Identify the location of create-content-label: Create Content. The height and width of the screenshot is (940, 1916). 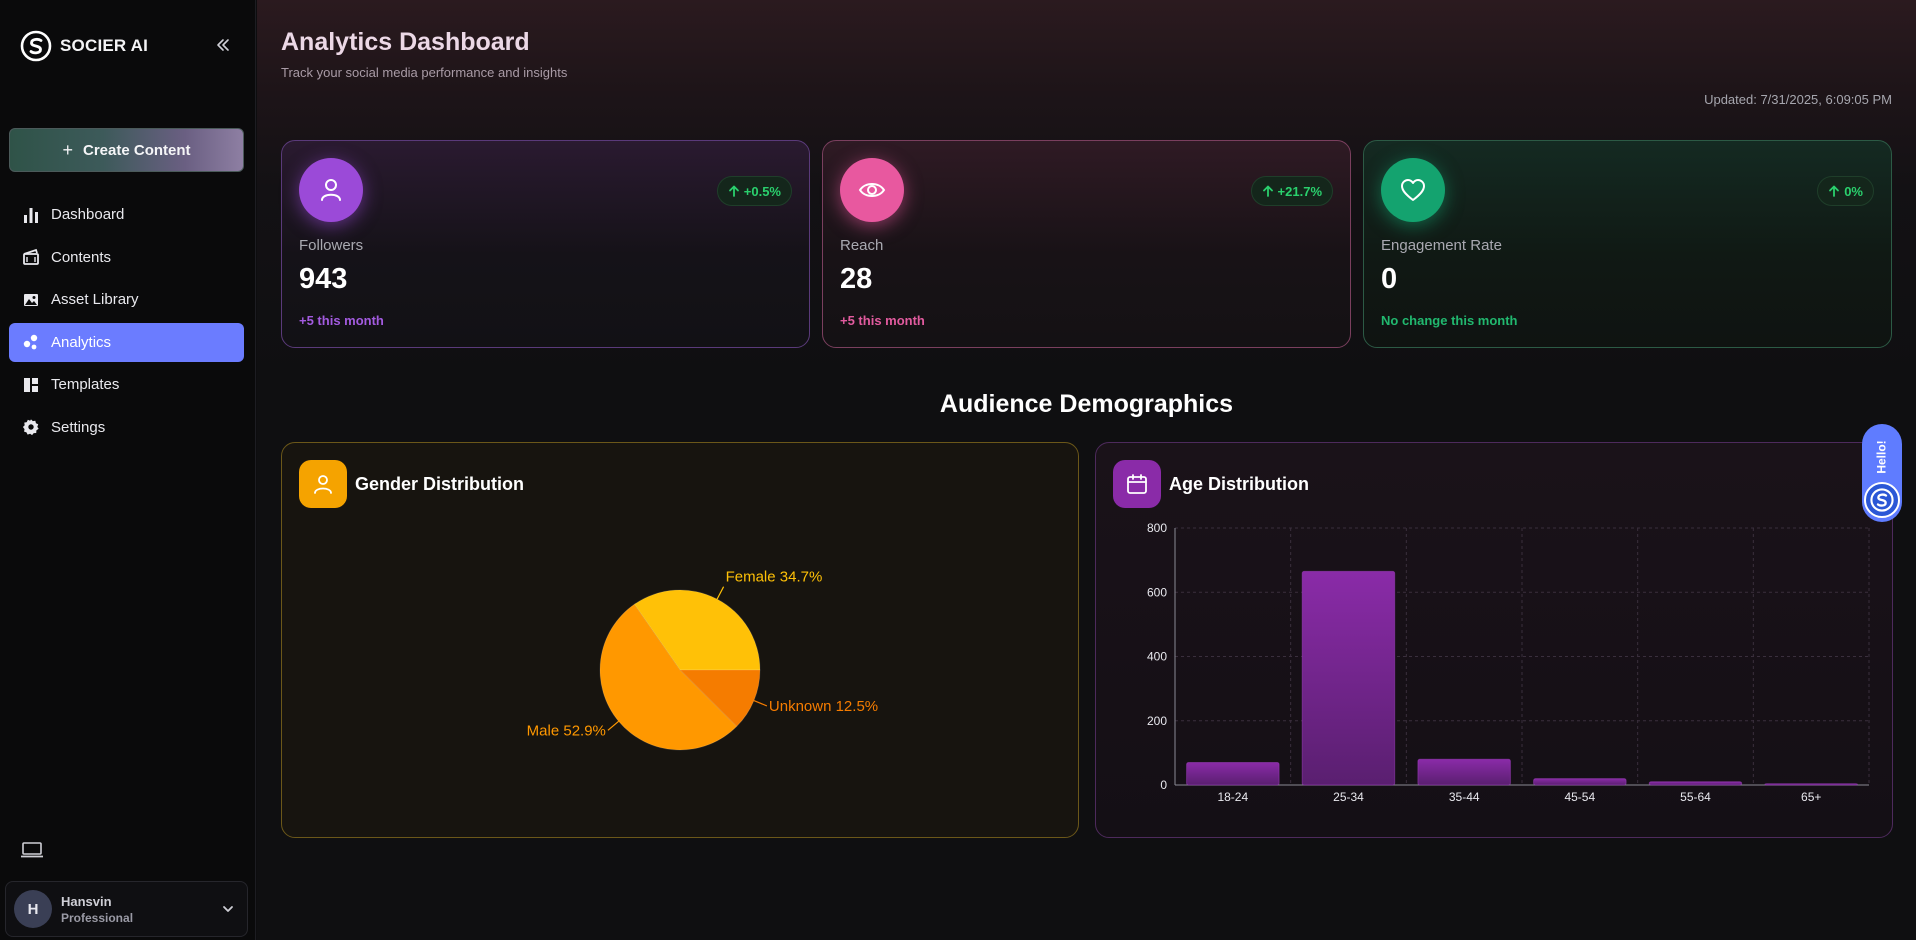
(137, 150).